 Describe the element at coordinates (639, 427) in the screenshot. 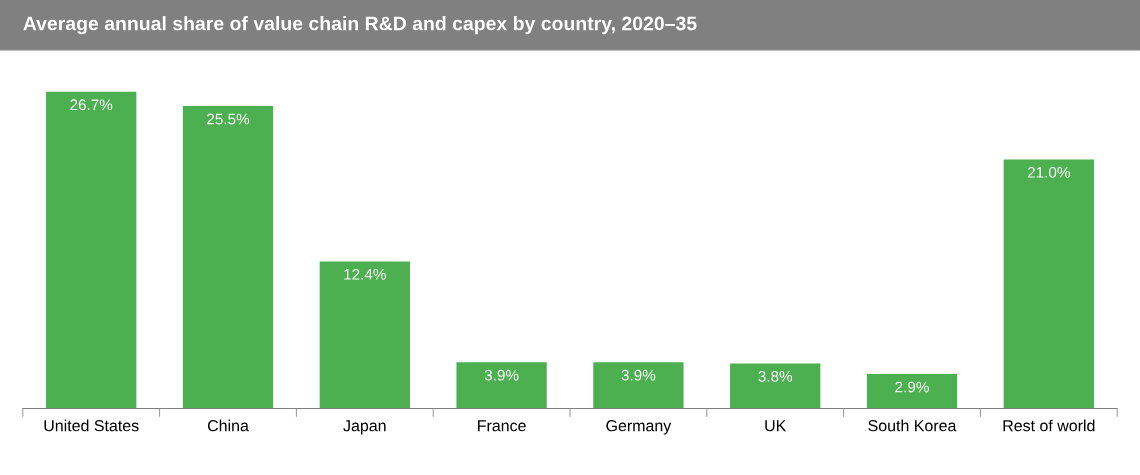

I see `x-tick-label: Germany` at that location.